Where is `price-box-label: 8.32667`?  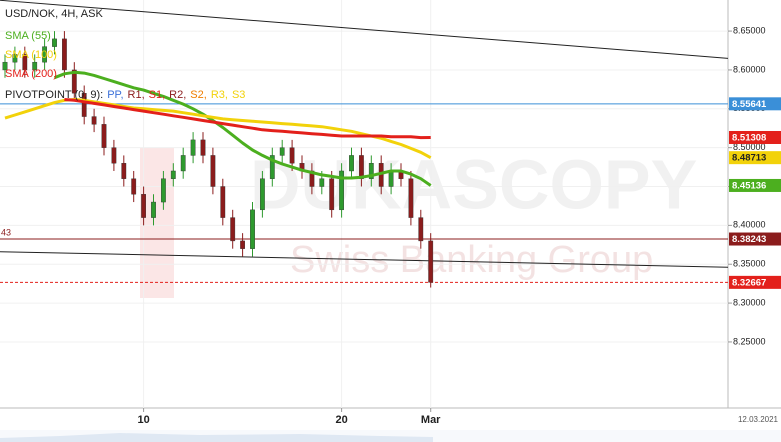
price-box-label: 8.32667 is located at coordinates (749, 282).